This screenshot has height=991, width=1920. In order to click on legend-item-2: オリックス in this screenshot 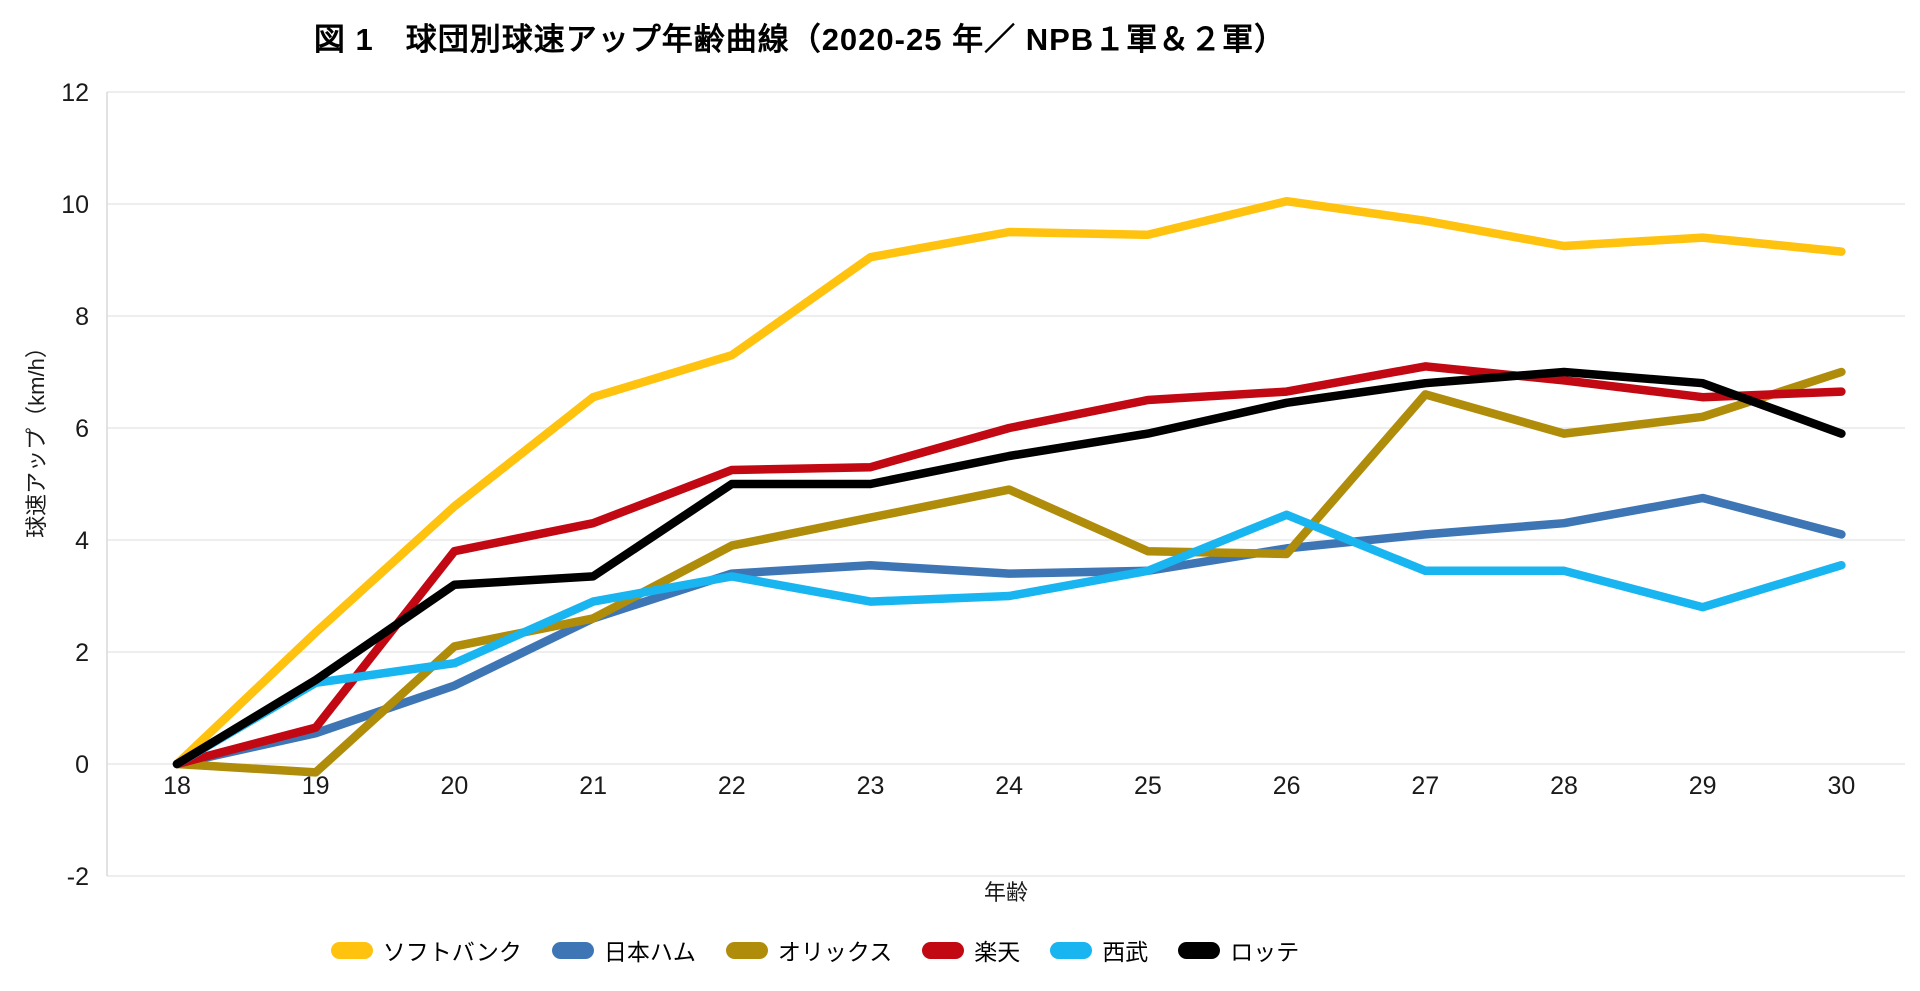, I will do `click(809, 950)`.